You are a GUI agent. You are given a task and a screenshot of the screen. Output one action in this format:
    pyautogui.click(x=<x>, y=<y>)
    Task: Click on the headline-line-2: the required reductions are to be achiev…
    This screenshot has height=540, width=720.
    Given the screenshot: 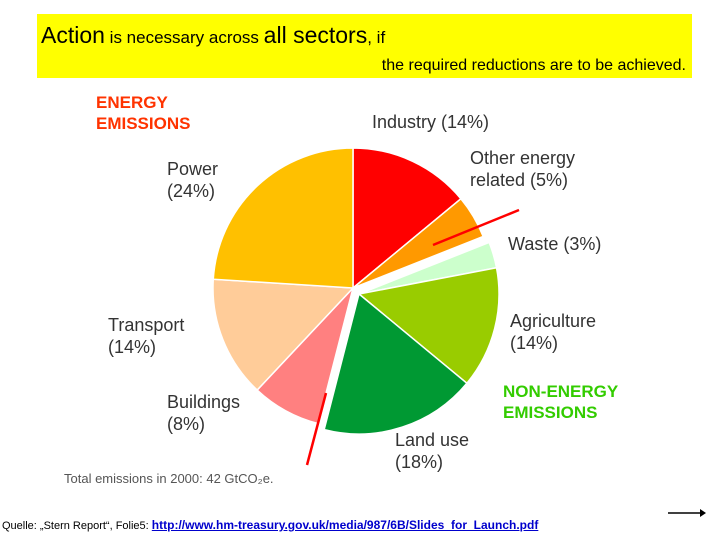 What is the action you would take?
    pyautogui.click(x=533, y=65)
    